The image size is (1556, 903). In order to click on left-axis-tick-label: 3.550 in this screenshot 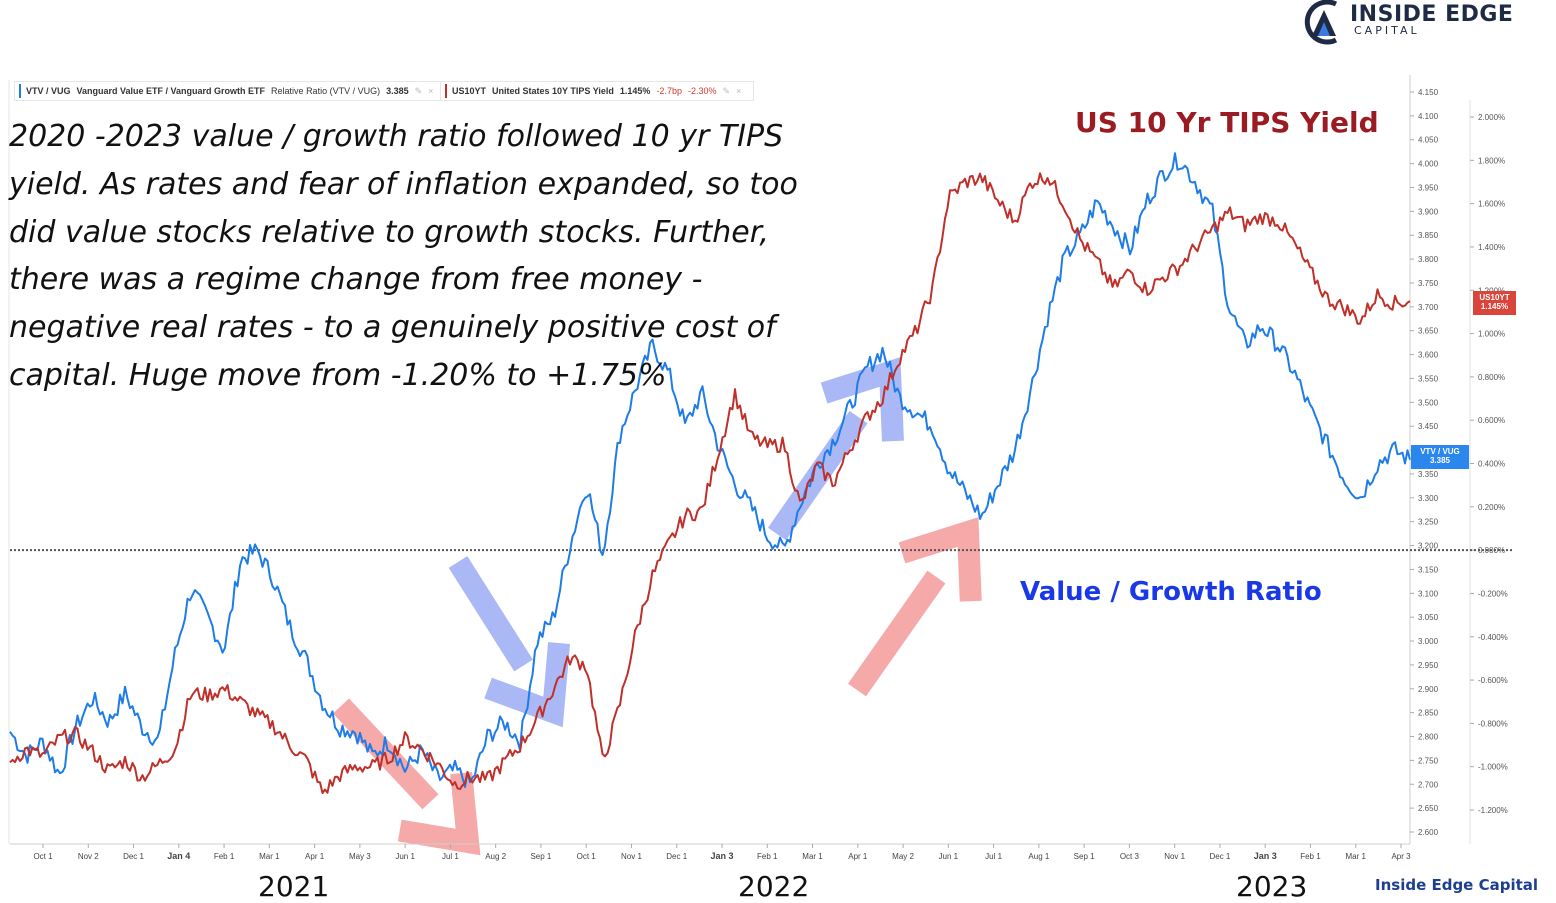, I will do `click(1428, 378)`.